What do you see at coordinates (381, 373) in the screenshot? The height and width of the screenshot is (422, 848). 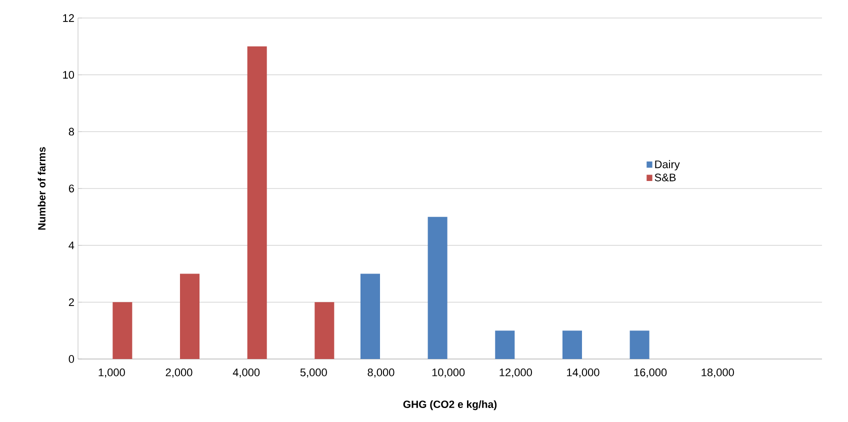 I see `x-tick-label: 8,000` at bounding box center [381, 373].